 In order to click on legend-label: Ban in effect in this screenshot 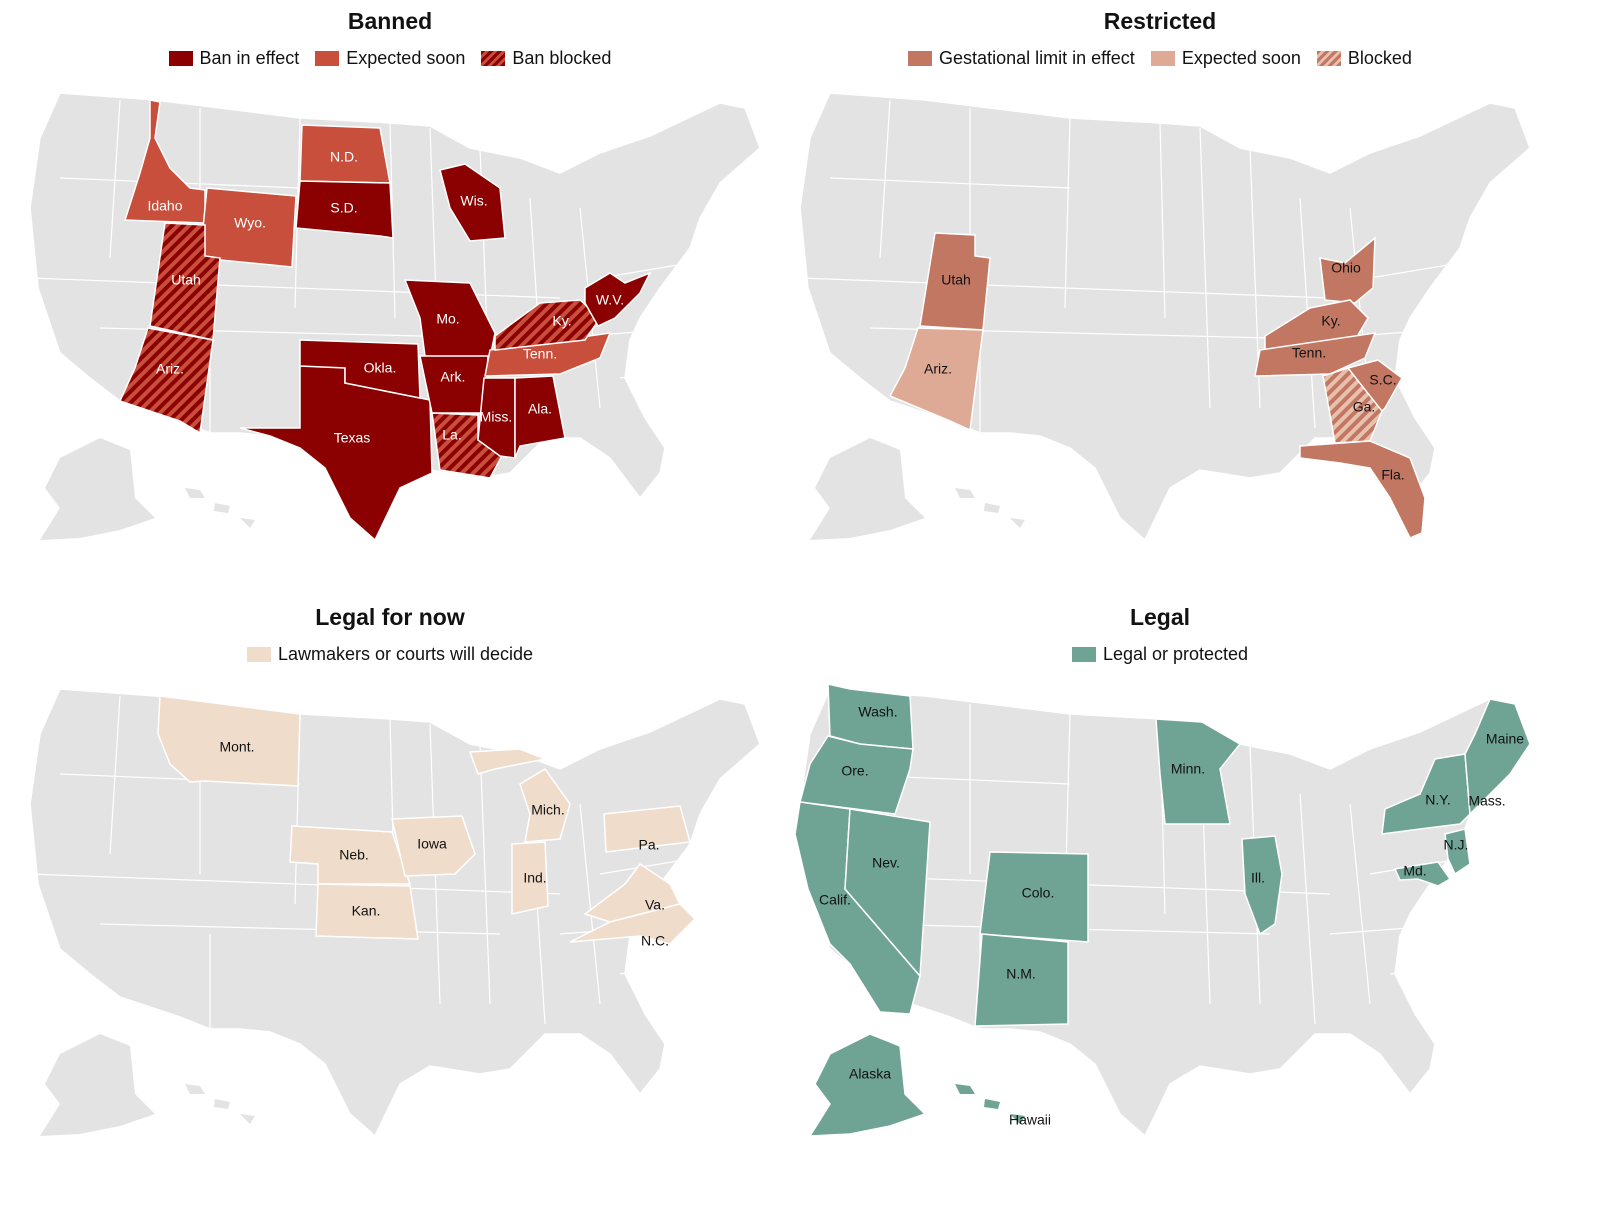, I will do `click(249, 58)`.